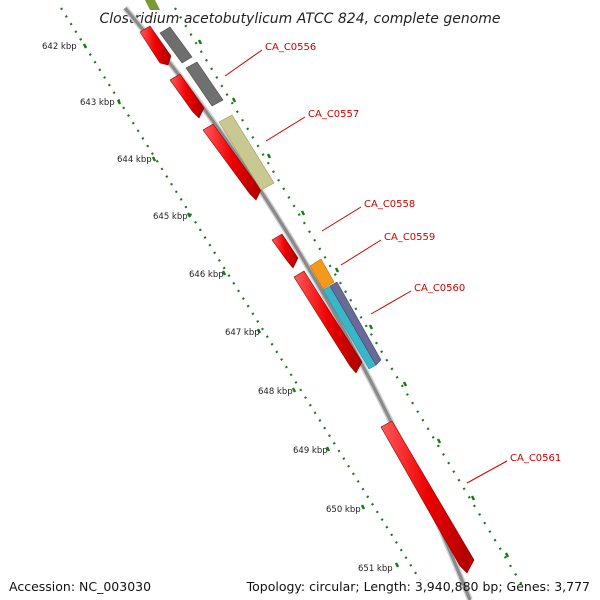  What do you see at coordinates (343, 510) in the screenshot?
I see `tick-label: 650 kbp` at bounding box center [343, 510].